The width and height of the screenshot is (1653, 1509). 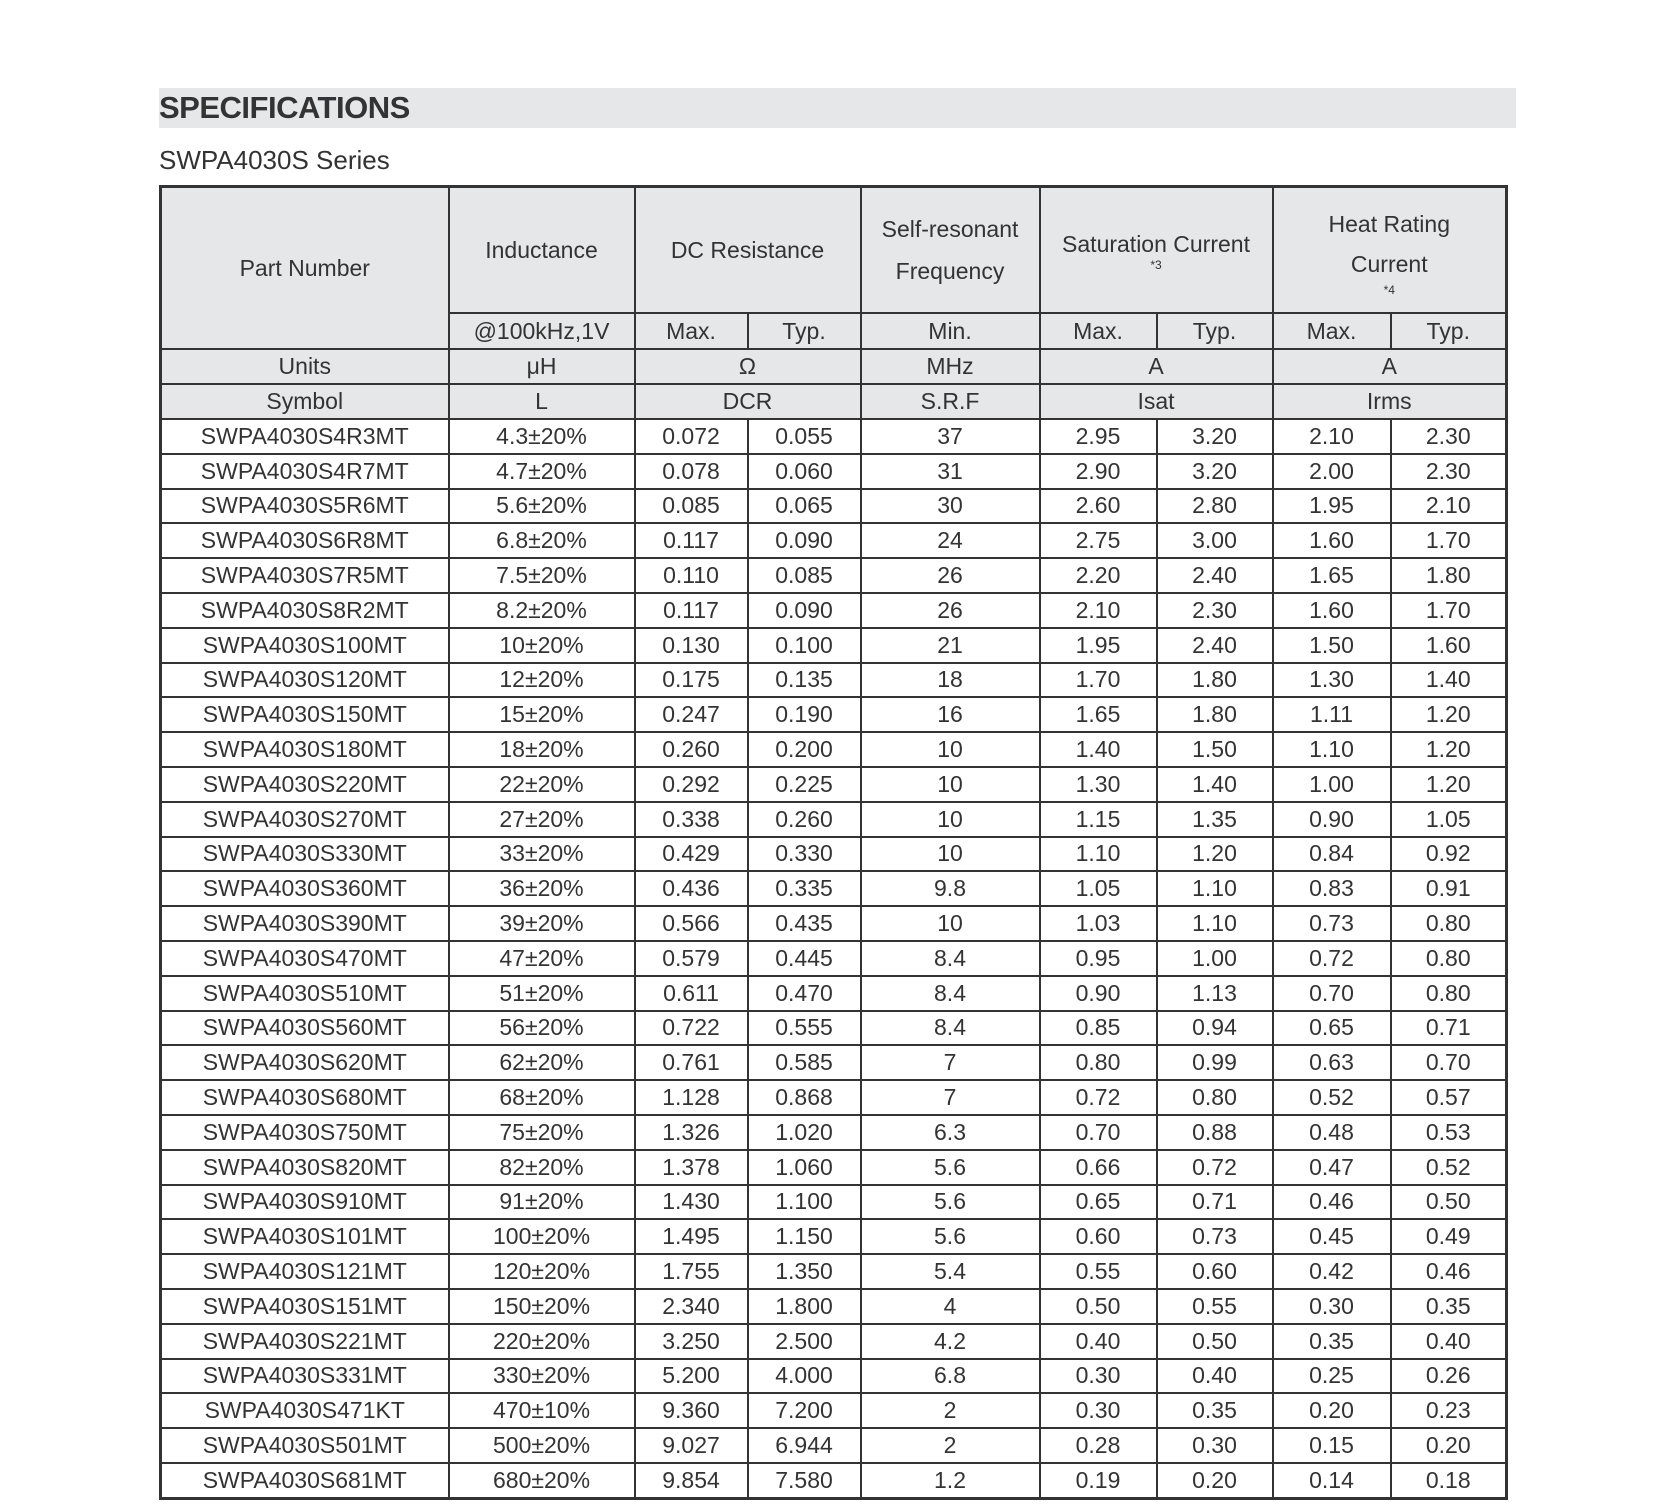 I want to click on cell-srf-min: 6.8, so click(x=950, y=1376).